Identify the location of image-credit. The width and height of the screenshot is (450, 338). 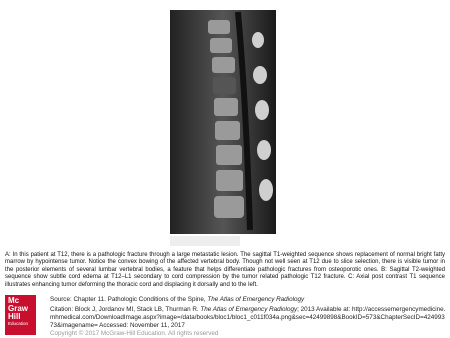
(205, 241).